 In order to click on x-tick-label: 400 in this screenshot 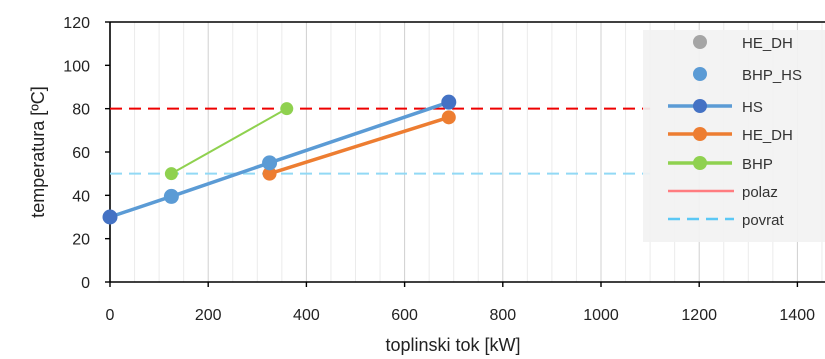, I will do `click(306, 315)`.